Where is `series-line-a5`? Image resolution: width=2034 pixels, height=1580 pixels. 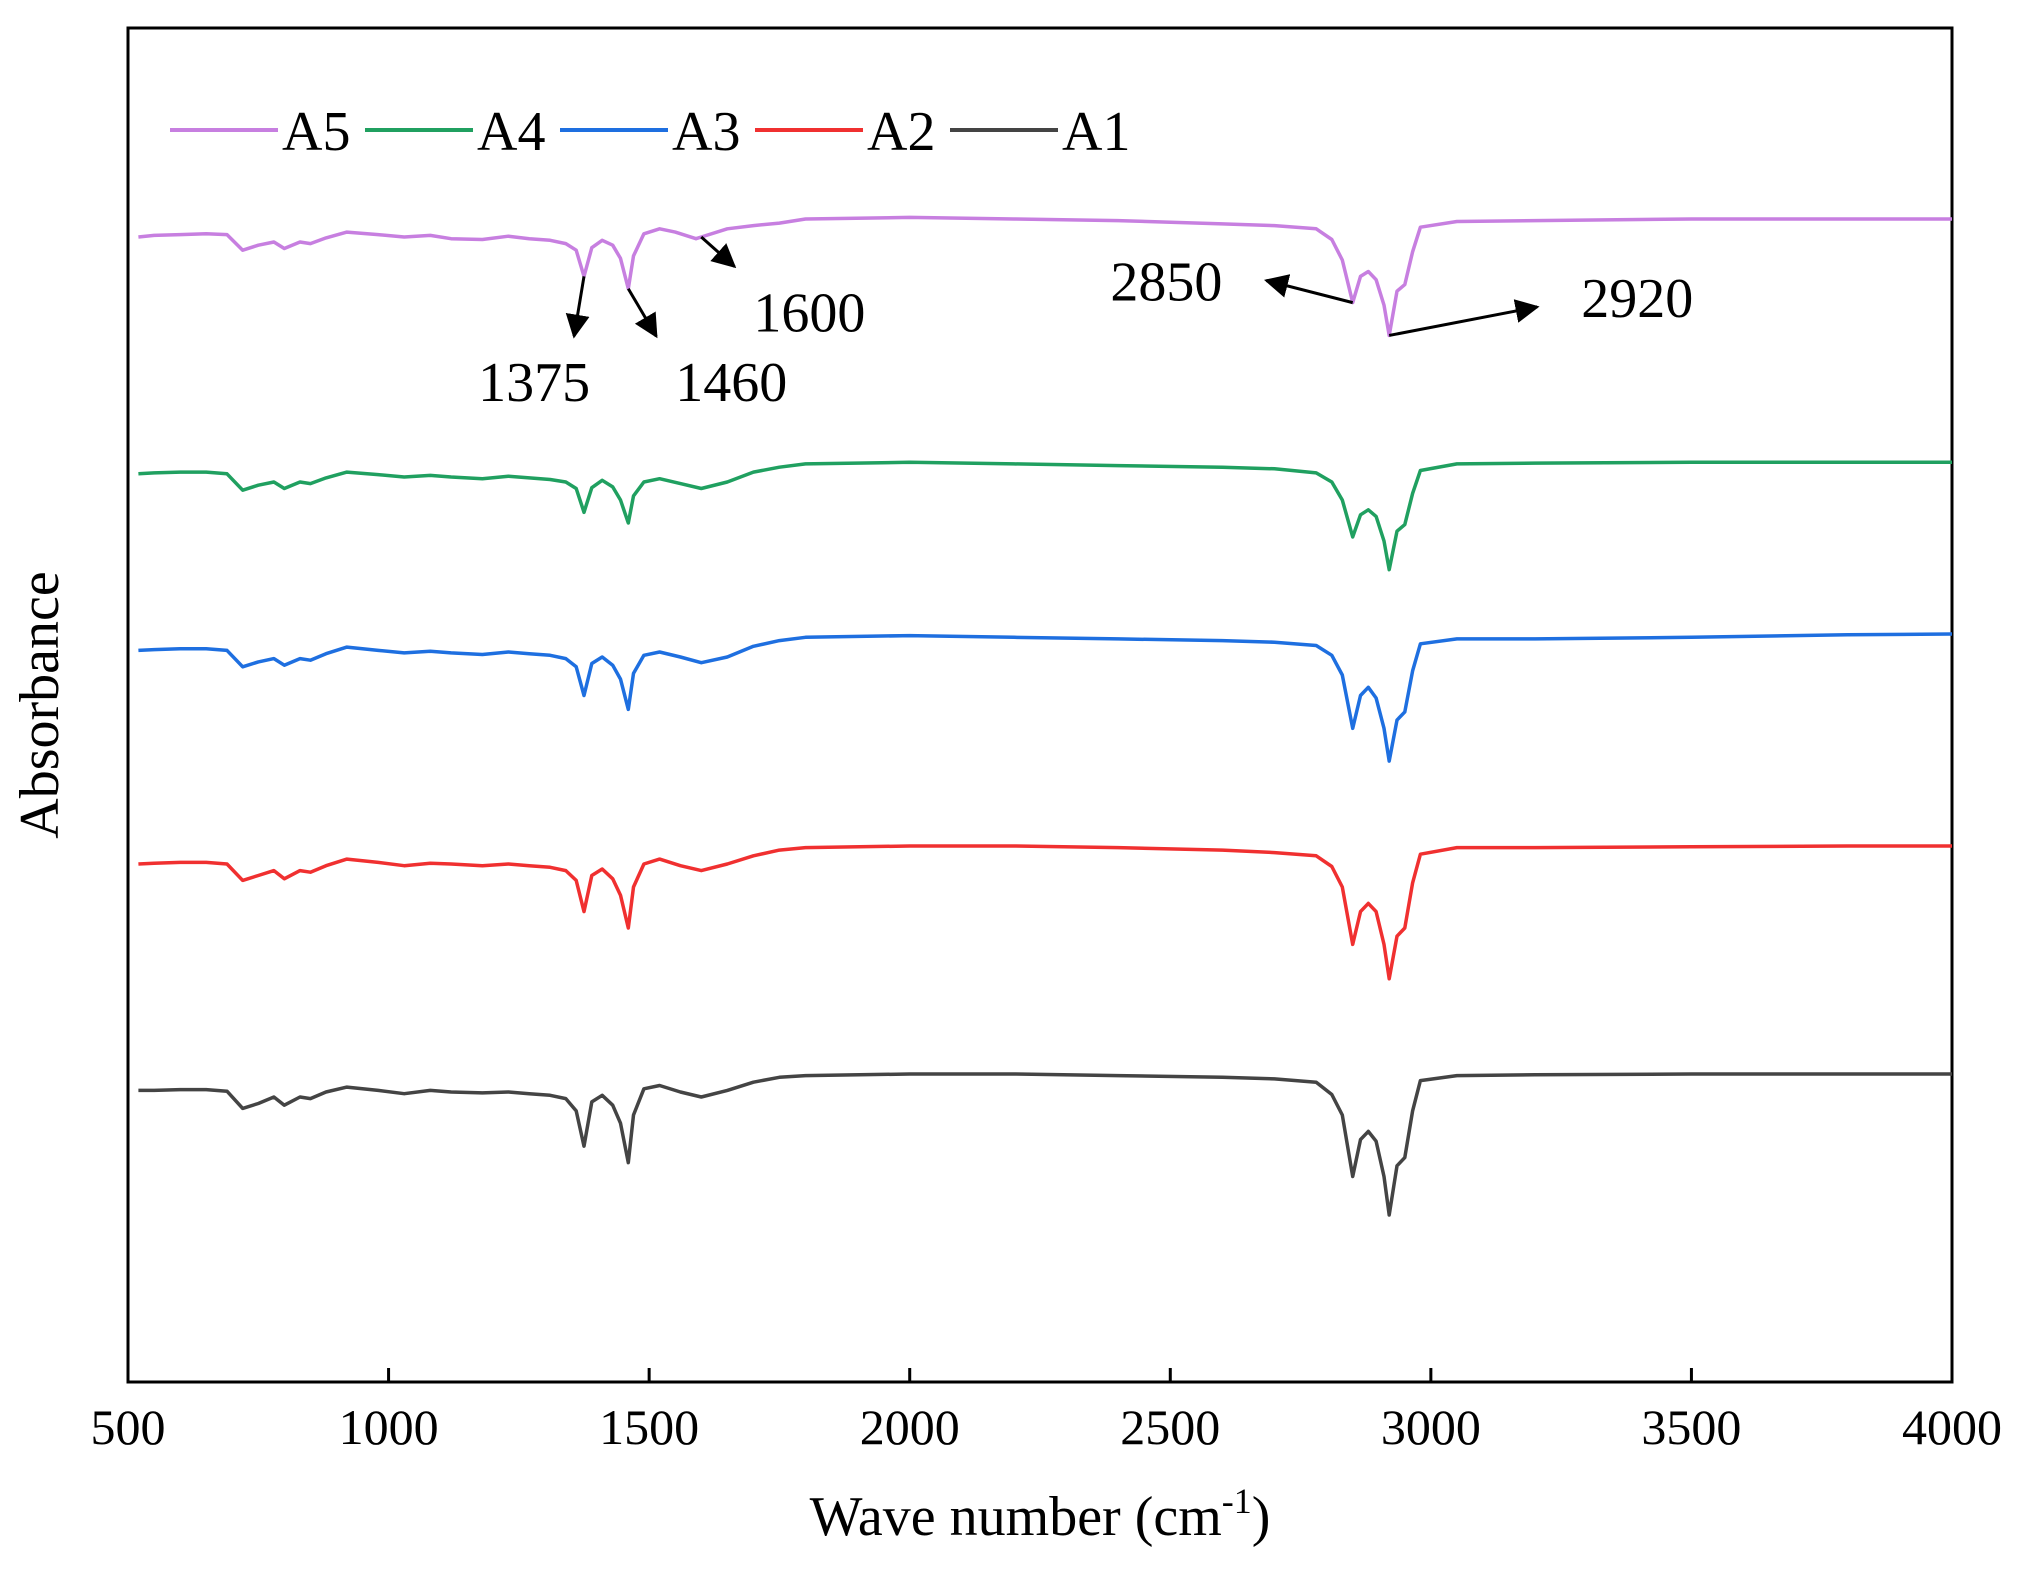
series-line-a5 is located at coordinates (1045, 276).